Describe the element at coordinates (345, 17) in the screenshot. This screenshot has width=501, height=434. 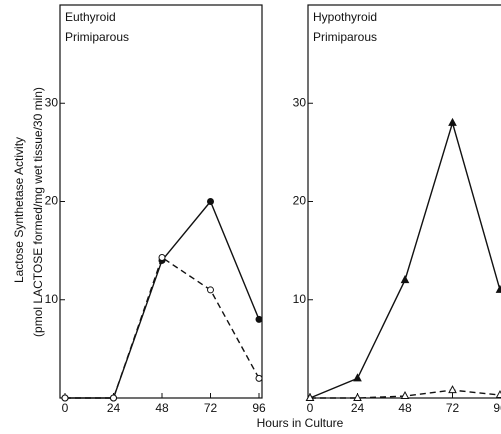
I see `panel-title: Hypothyroid` at that location.